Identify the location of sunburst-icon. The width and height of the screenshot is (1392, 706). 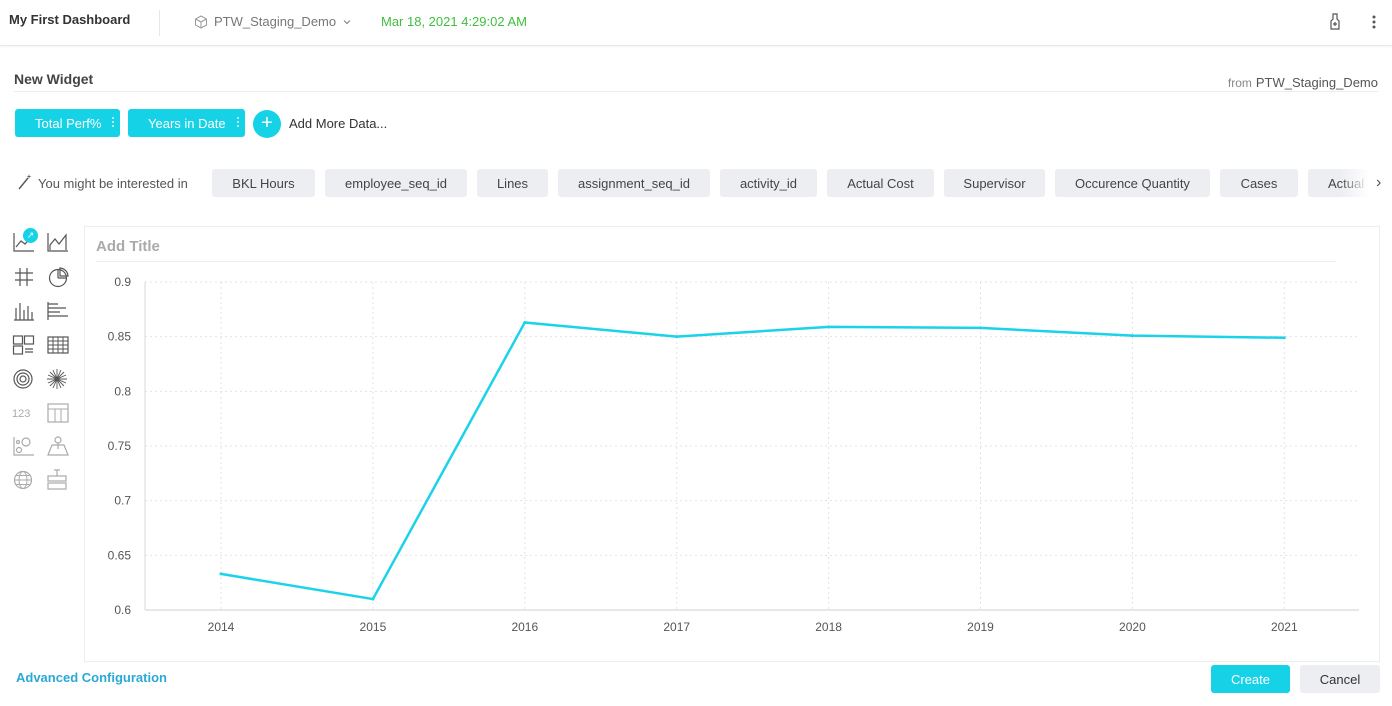
(58, 379).